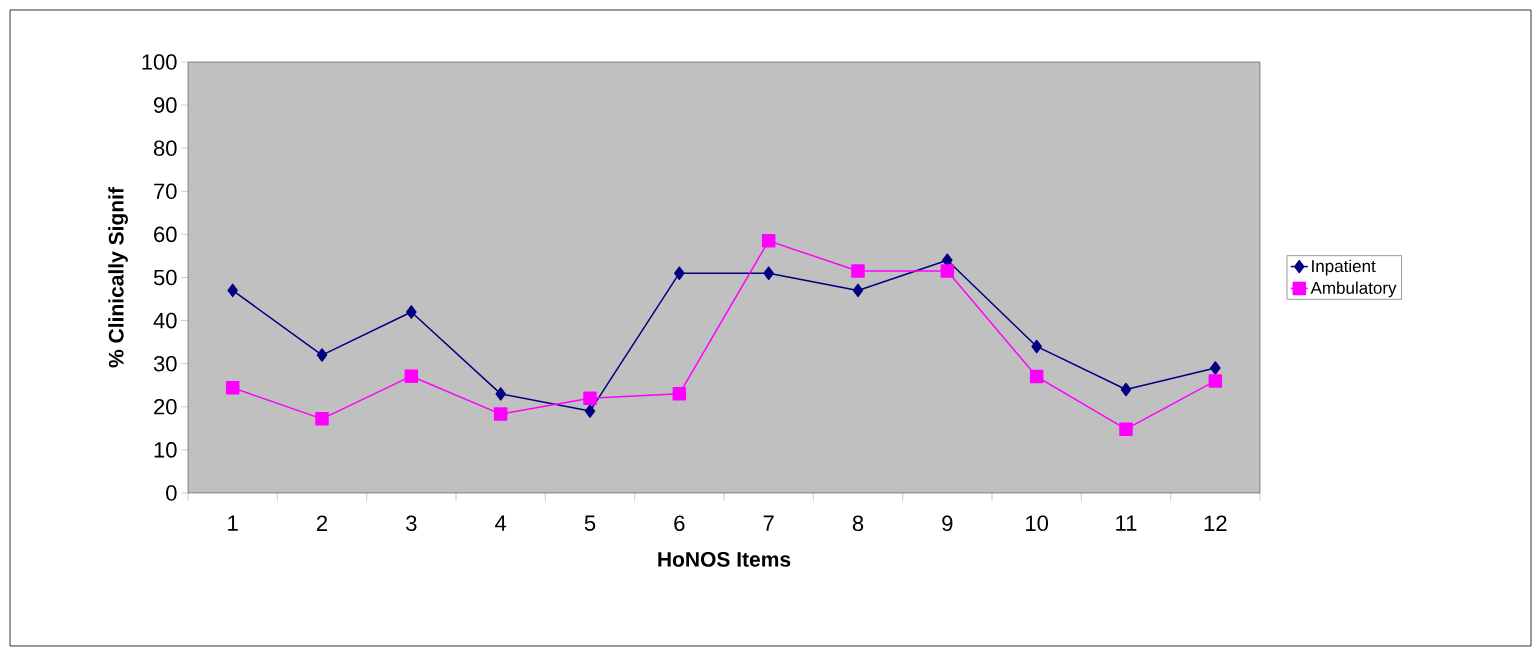  What do you see at coordinates (165, 363) in the screenshot?
I see `y-tick-label: 30` at bounding box center [165, 363].